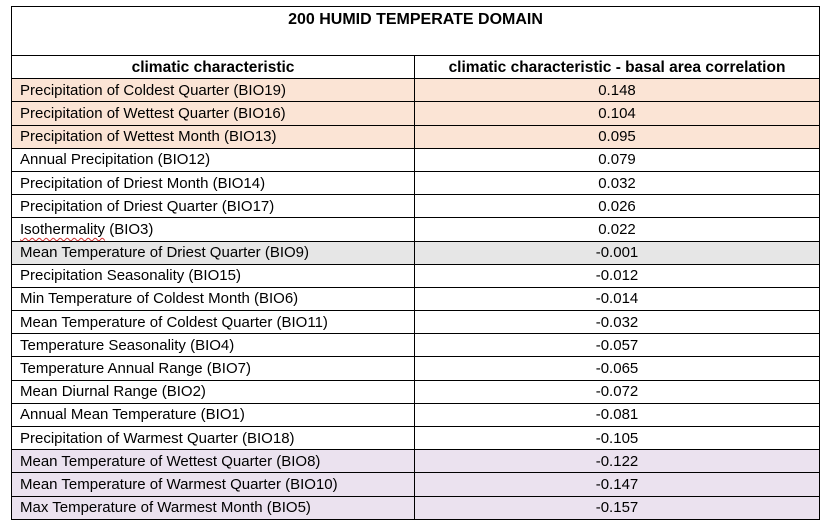 The height and width of the screenshot is (532, 835). I want to click on row-correlation-cell: -0.065, so click(617, 368).